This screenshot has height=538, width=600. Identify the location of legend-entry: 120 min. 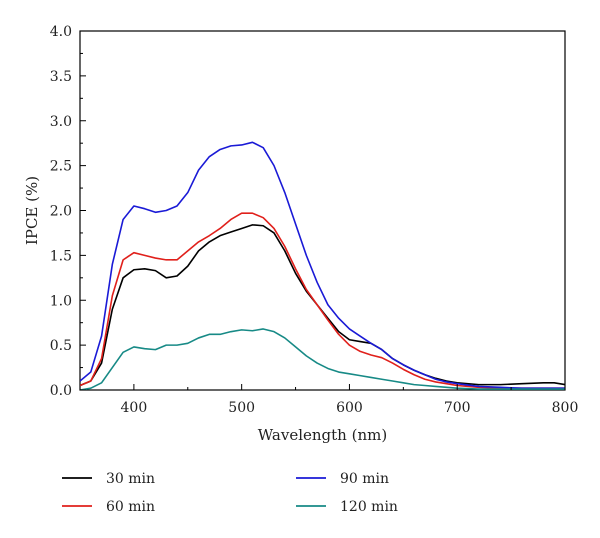
(347, 507).